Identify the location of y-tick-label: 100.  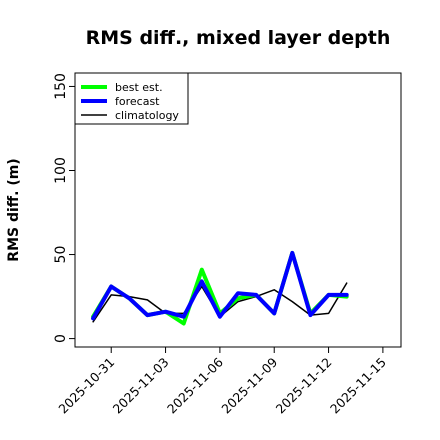
(61, 170).